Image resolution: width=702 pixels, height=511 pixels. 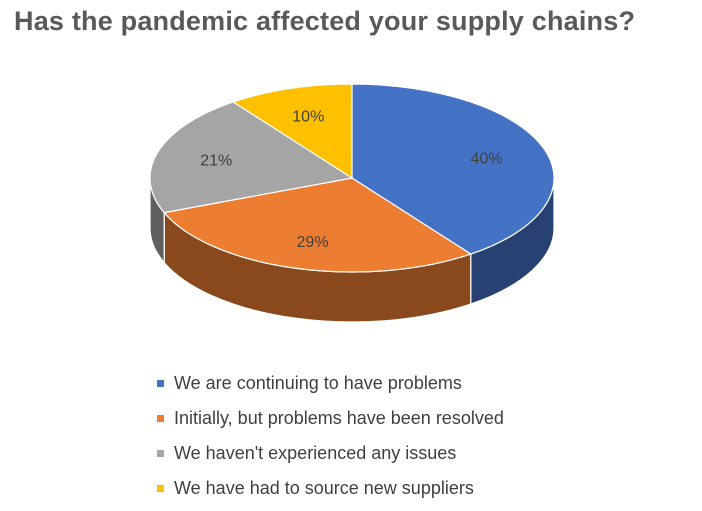 What do you see at coordinates (313, 242) in the screenshot?
I see `pie-data-label-1: 29%` at bounding box center [313, 242].